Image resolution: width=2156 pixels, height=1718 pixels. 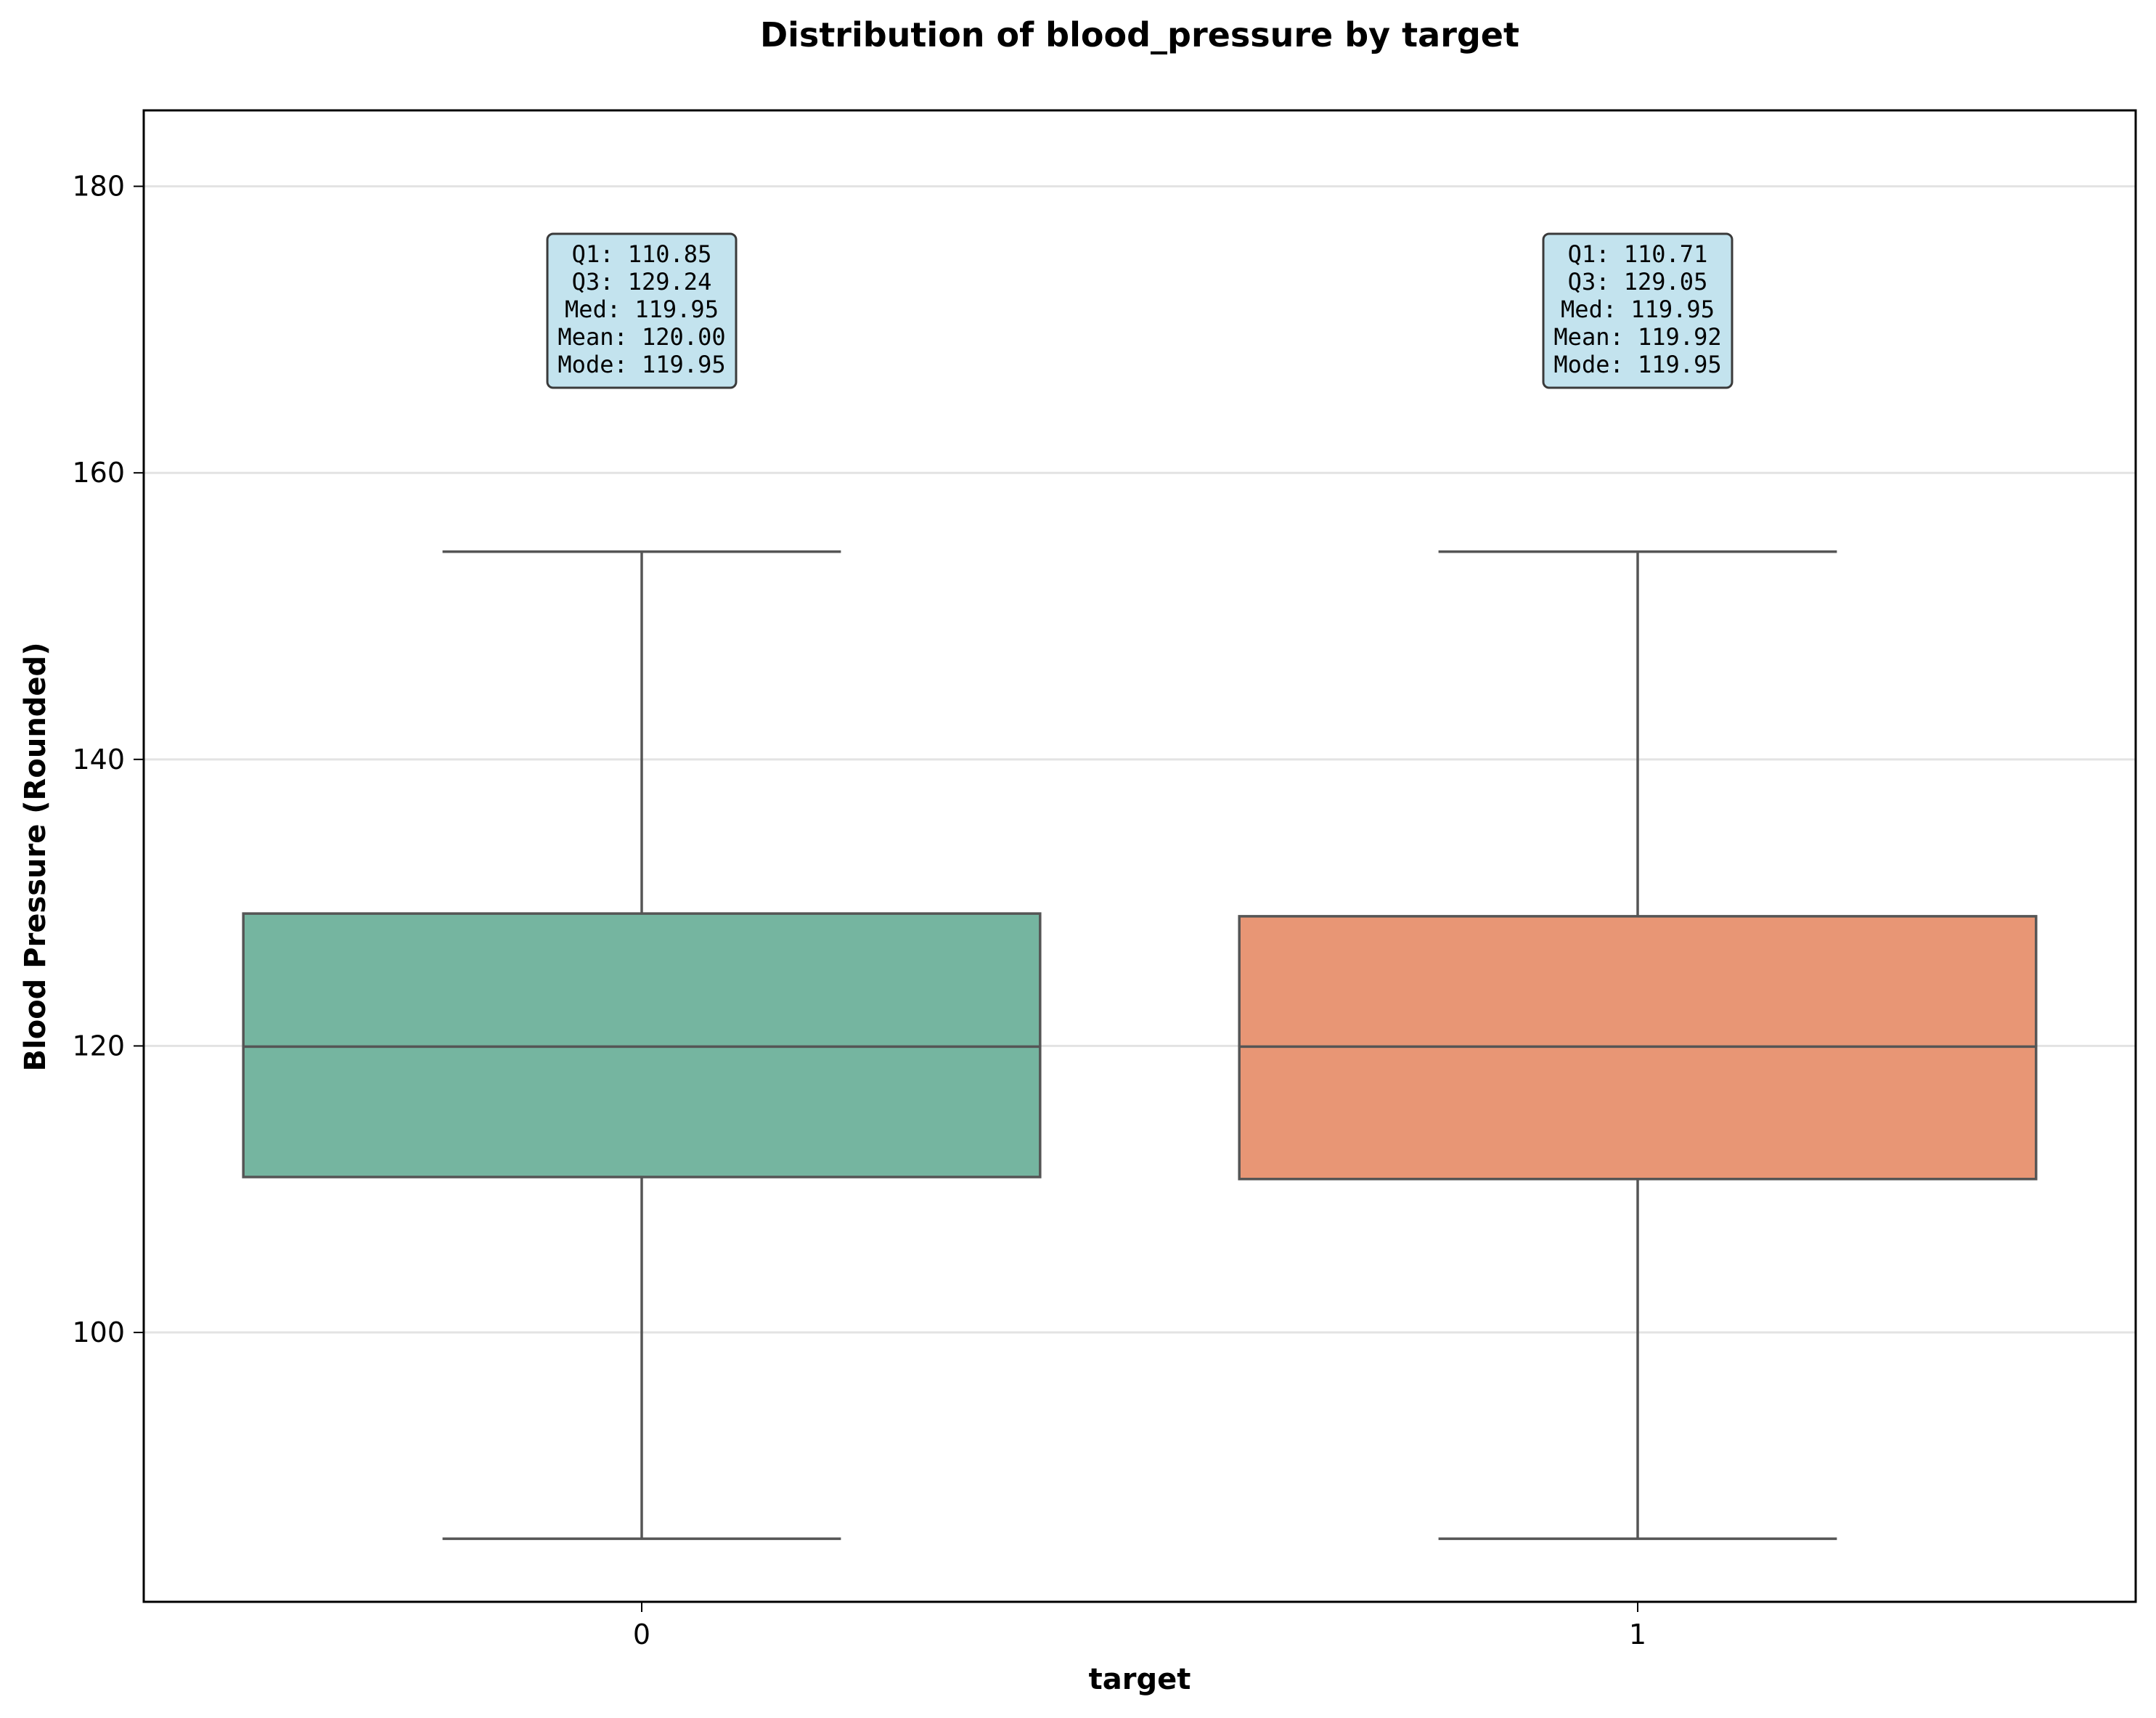 What do you see at coordinates (1638, 1634) in the screenshot?
I see `x-tick-label-1: 1` at bounding box center [1638, 1634].